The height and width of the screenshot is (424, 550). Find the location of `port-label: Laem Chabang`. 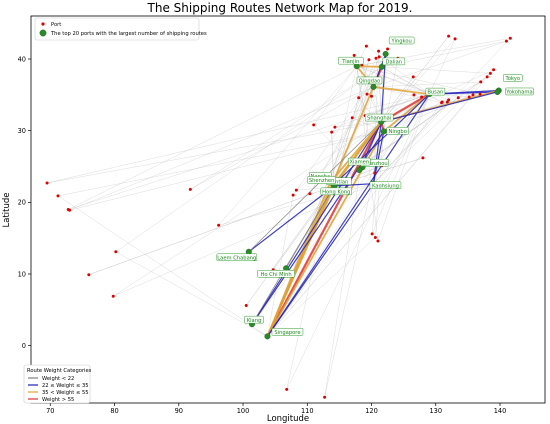

port-label: Laem Chabang is located at coordinates (236, 258).